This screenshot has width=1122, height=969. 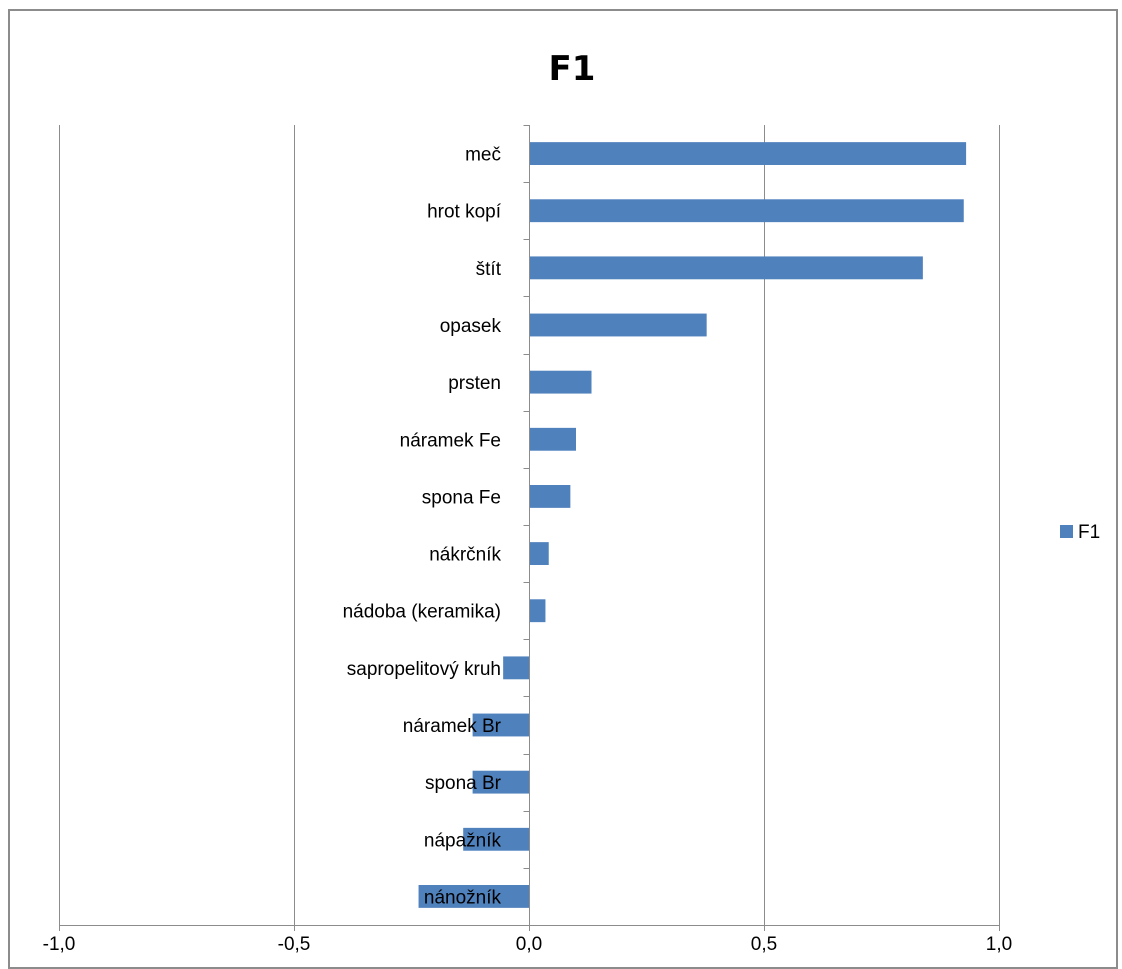 What do you see at coordinates (461, 497) in the screenshot?
I see `category-label-6: spona Fe` at bounding box center [461, 497].